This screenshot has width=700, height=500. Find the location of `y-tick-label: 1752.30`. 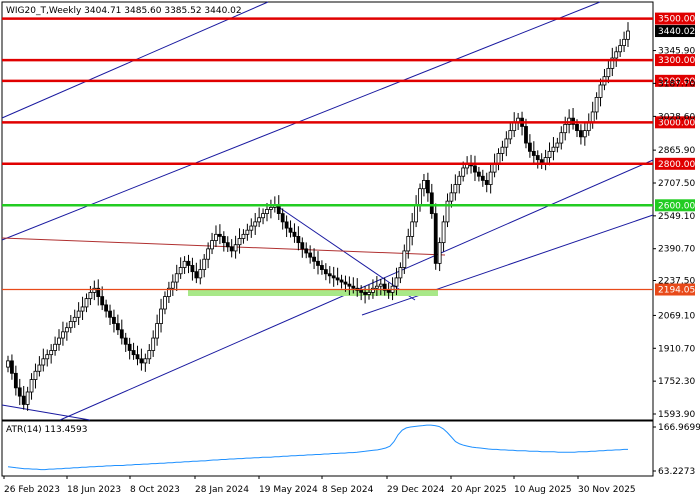

y-tick-label: 1752.30 is located at coordinates (676, 382).